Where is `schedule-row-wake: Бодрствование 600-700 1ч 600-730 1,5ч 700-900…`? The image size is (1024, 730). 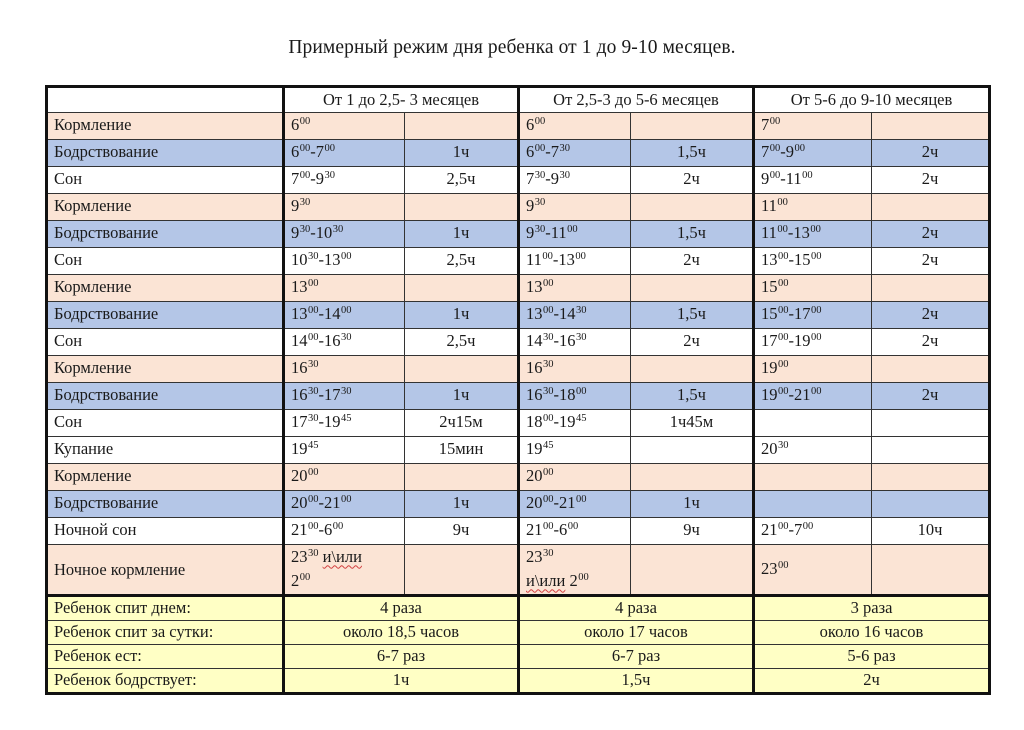 schedule-row-wake: Бодрствование 600-700 1ч 600-730 1,5ч 700-900… is located at coordinates (518, 152).